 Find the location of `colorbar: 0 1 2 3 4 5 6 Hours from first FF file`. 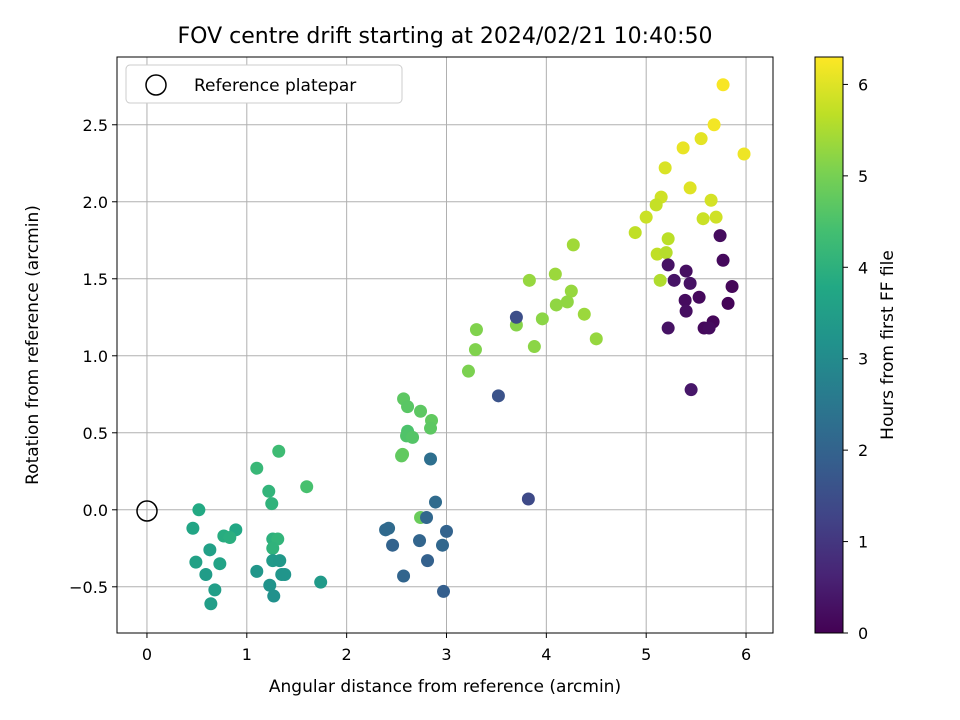

colorbar: 0 1 2 3 4 5 6 Hours from first FF file is located at coordinates (856, 349).